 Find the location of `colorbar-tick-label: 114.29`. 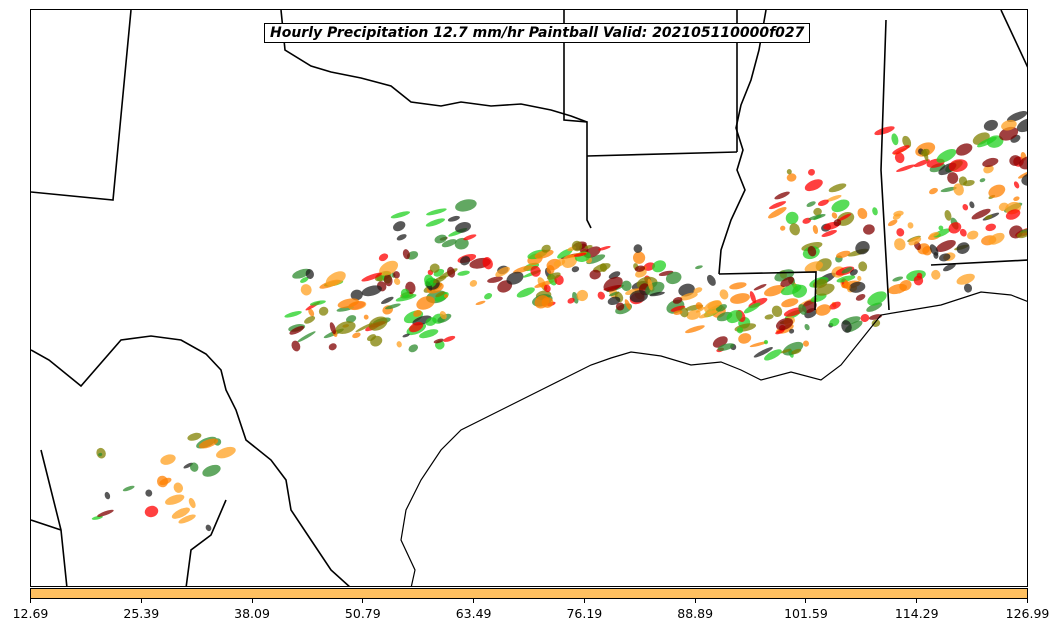

colorbar-tick-label: 114.29 is located at coordinates (916, 613).